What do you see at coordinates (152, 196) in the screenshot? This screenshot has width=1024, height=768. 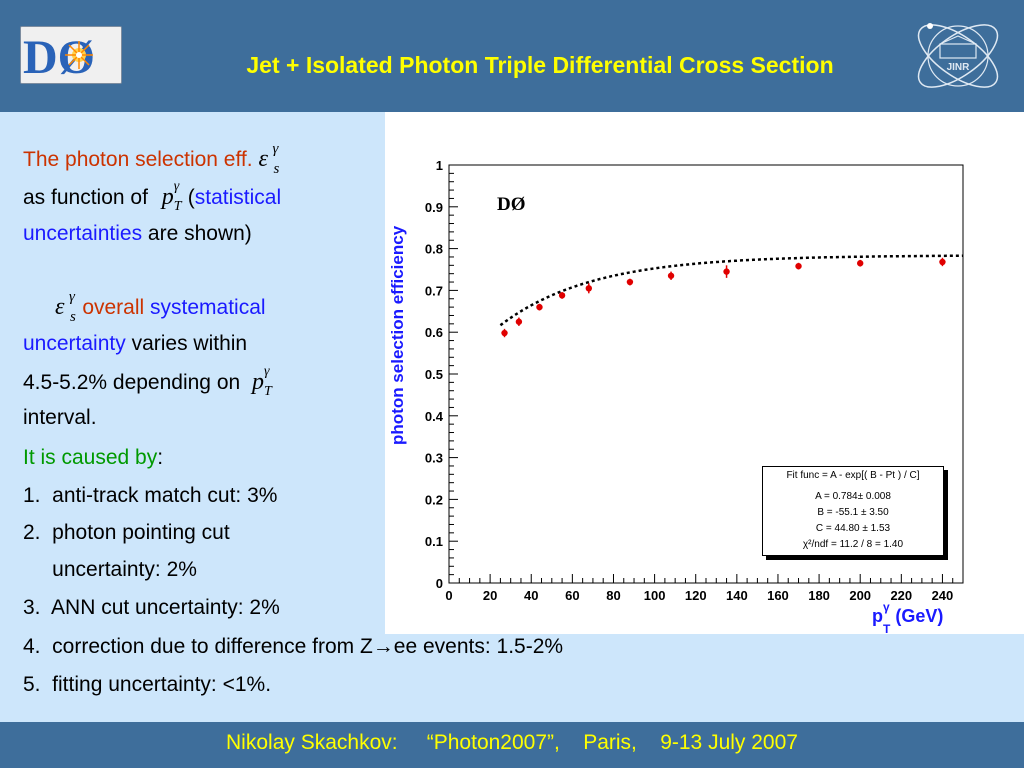 I see `text-line-2: as function of p γ T (statistical` at bounding box center [152, 196].